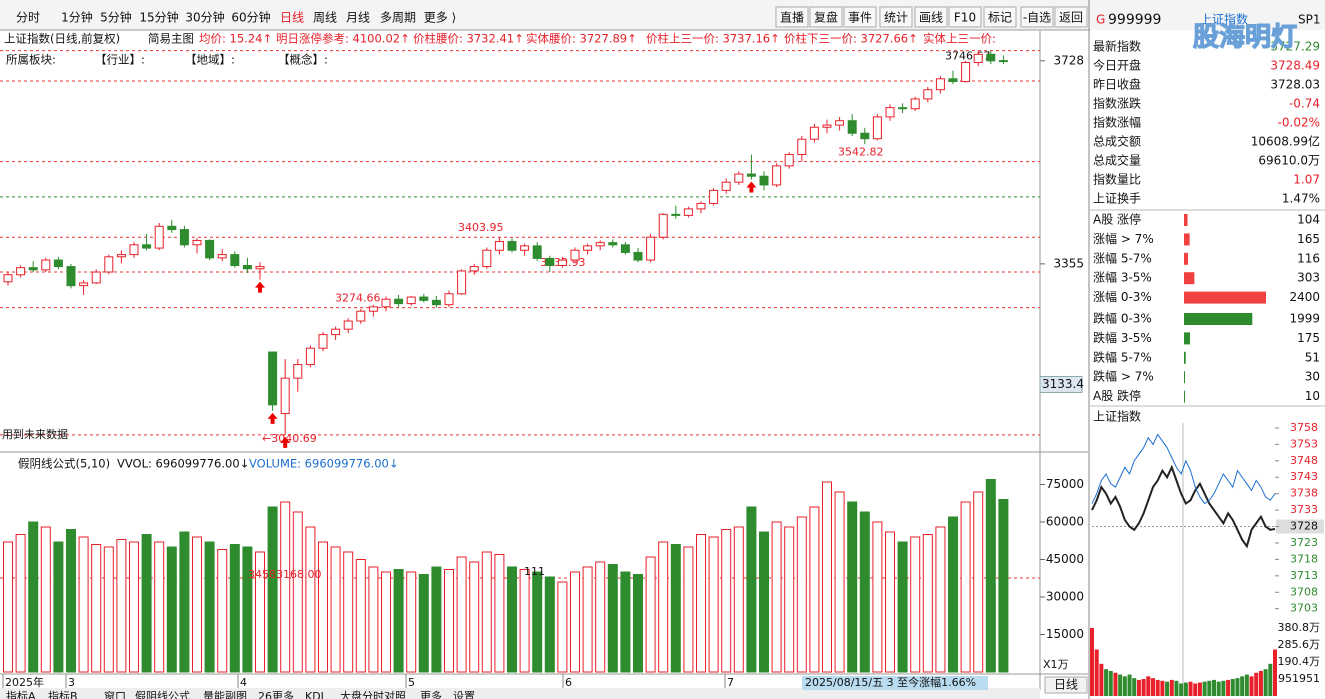  I want to click on button: 画线, so click(931, 18).